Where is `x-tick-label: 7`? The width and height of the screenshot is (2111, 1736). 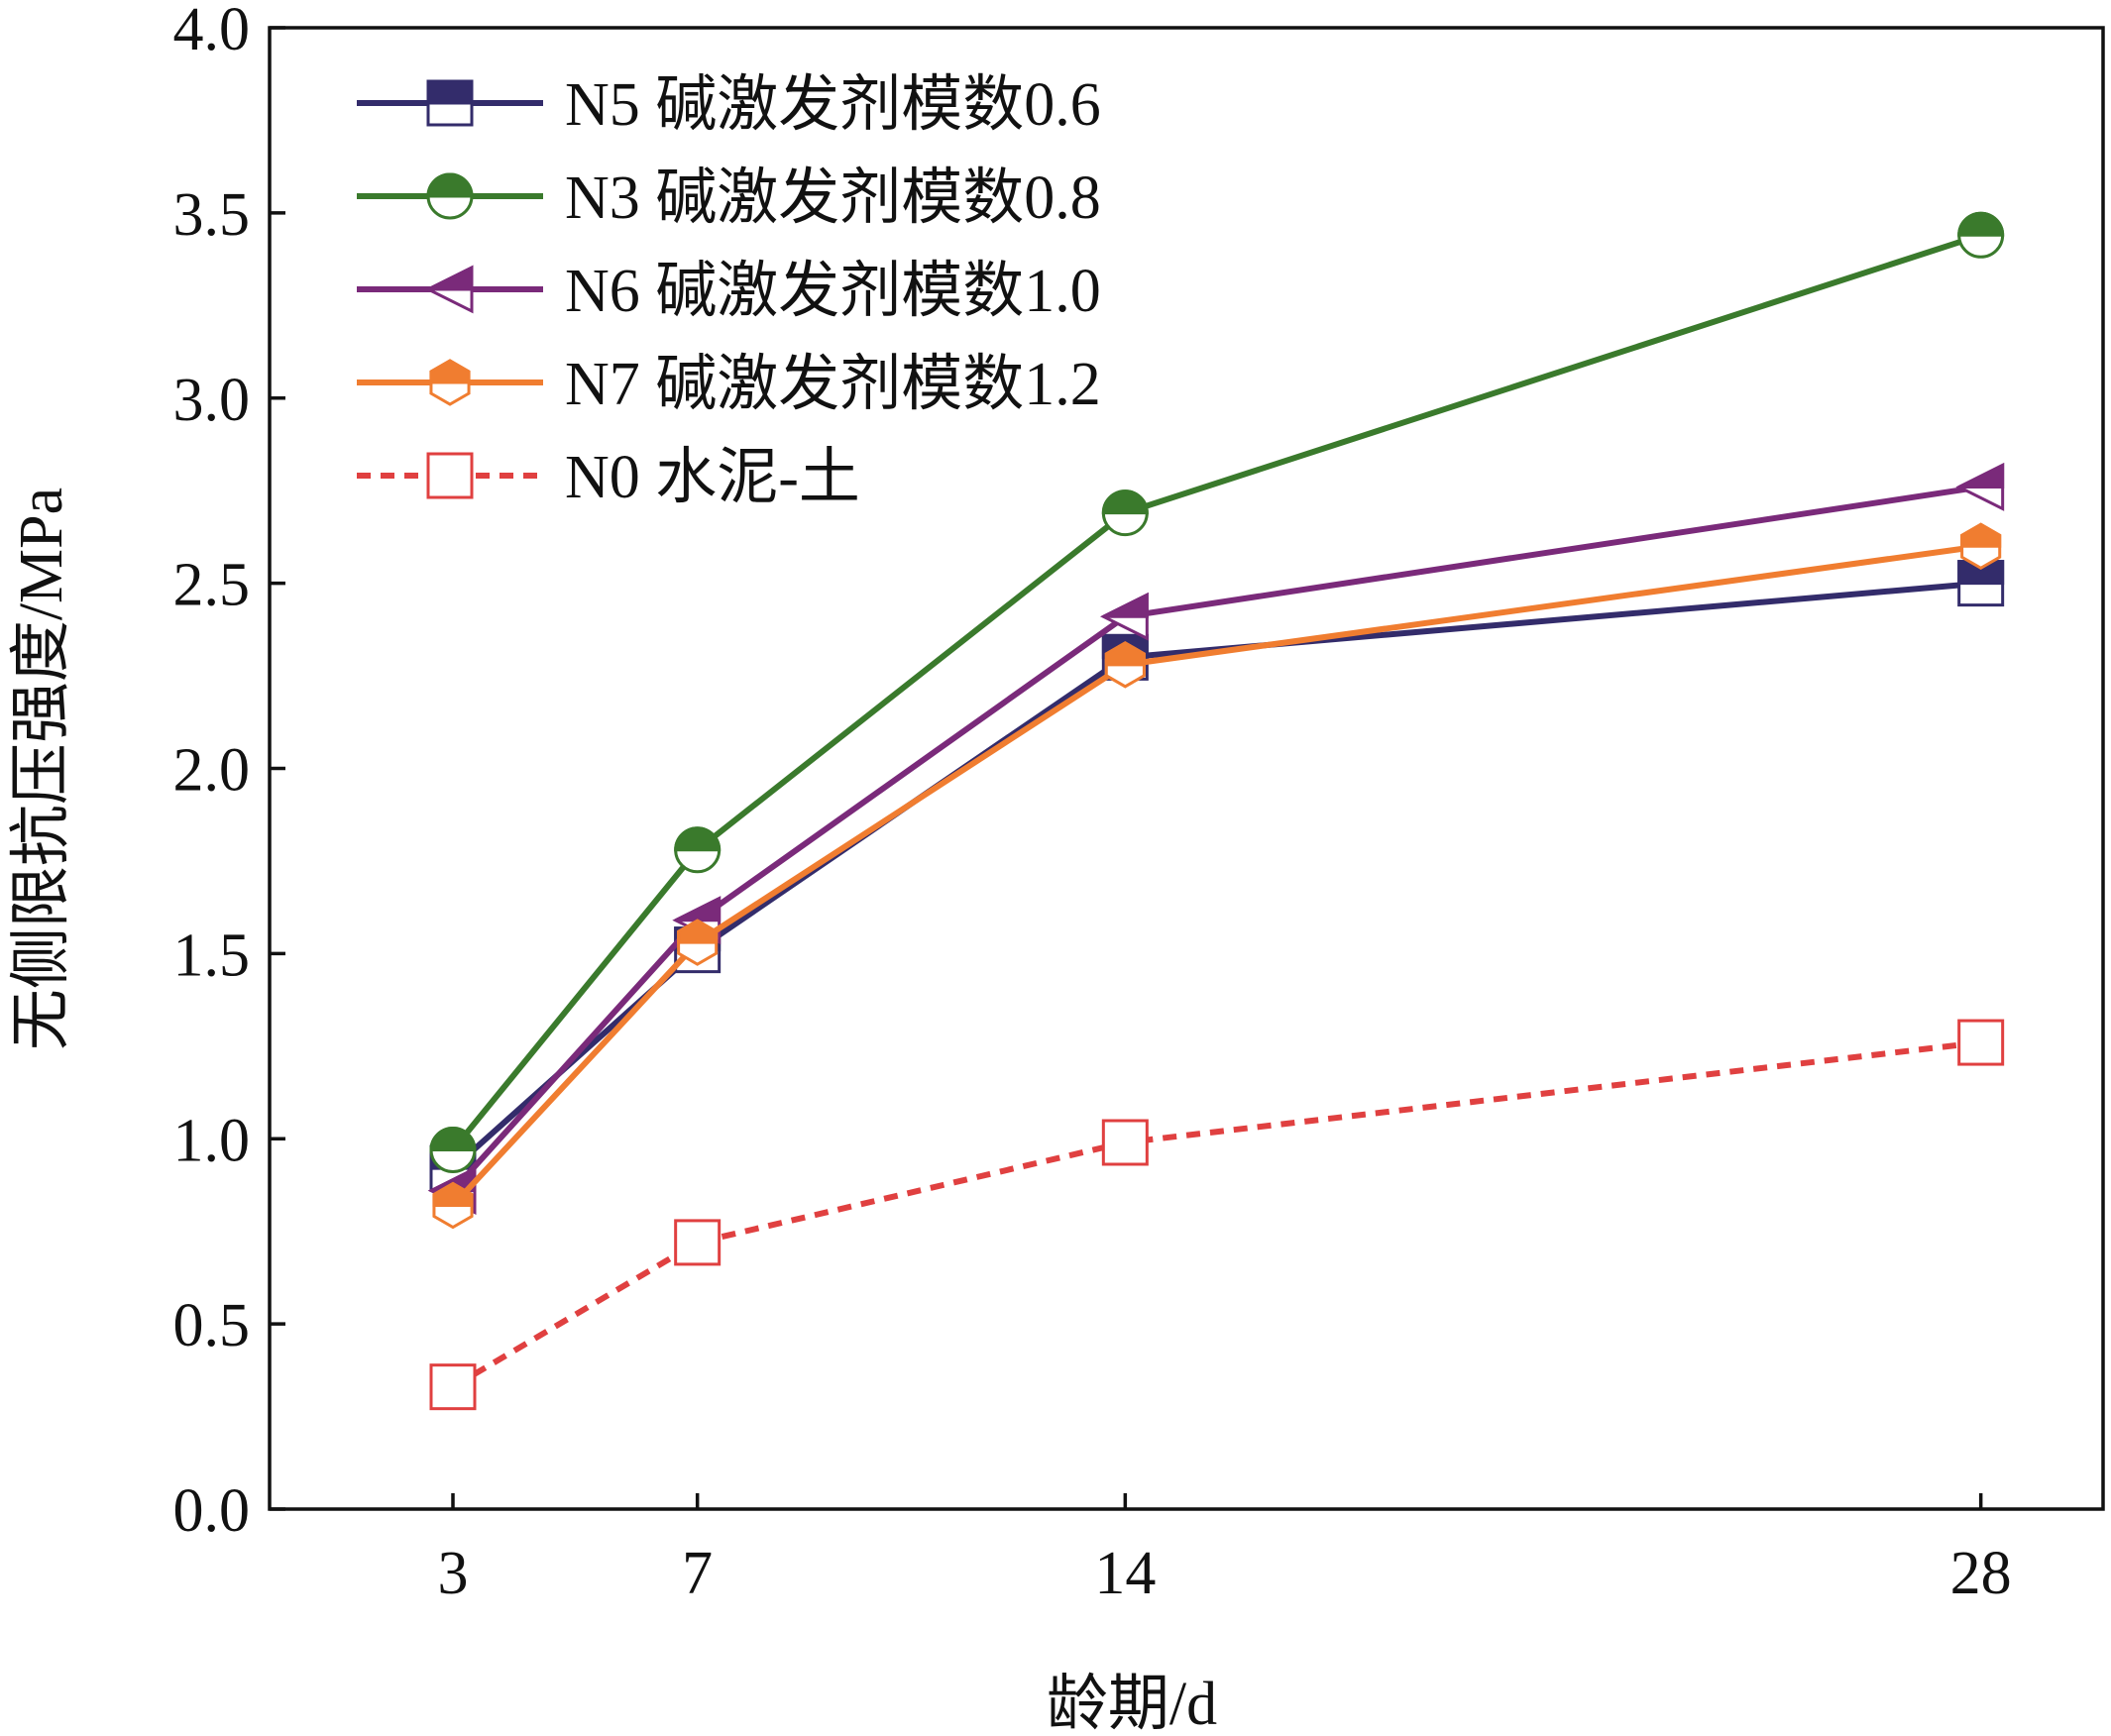
x-tick-label: 7 is located at coordinates (697, 1573).